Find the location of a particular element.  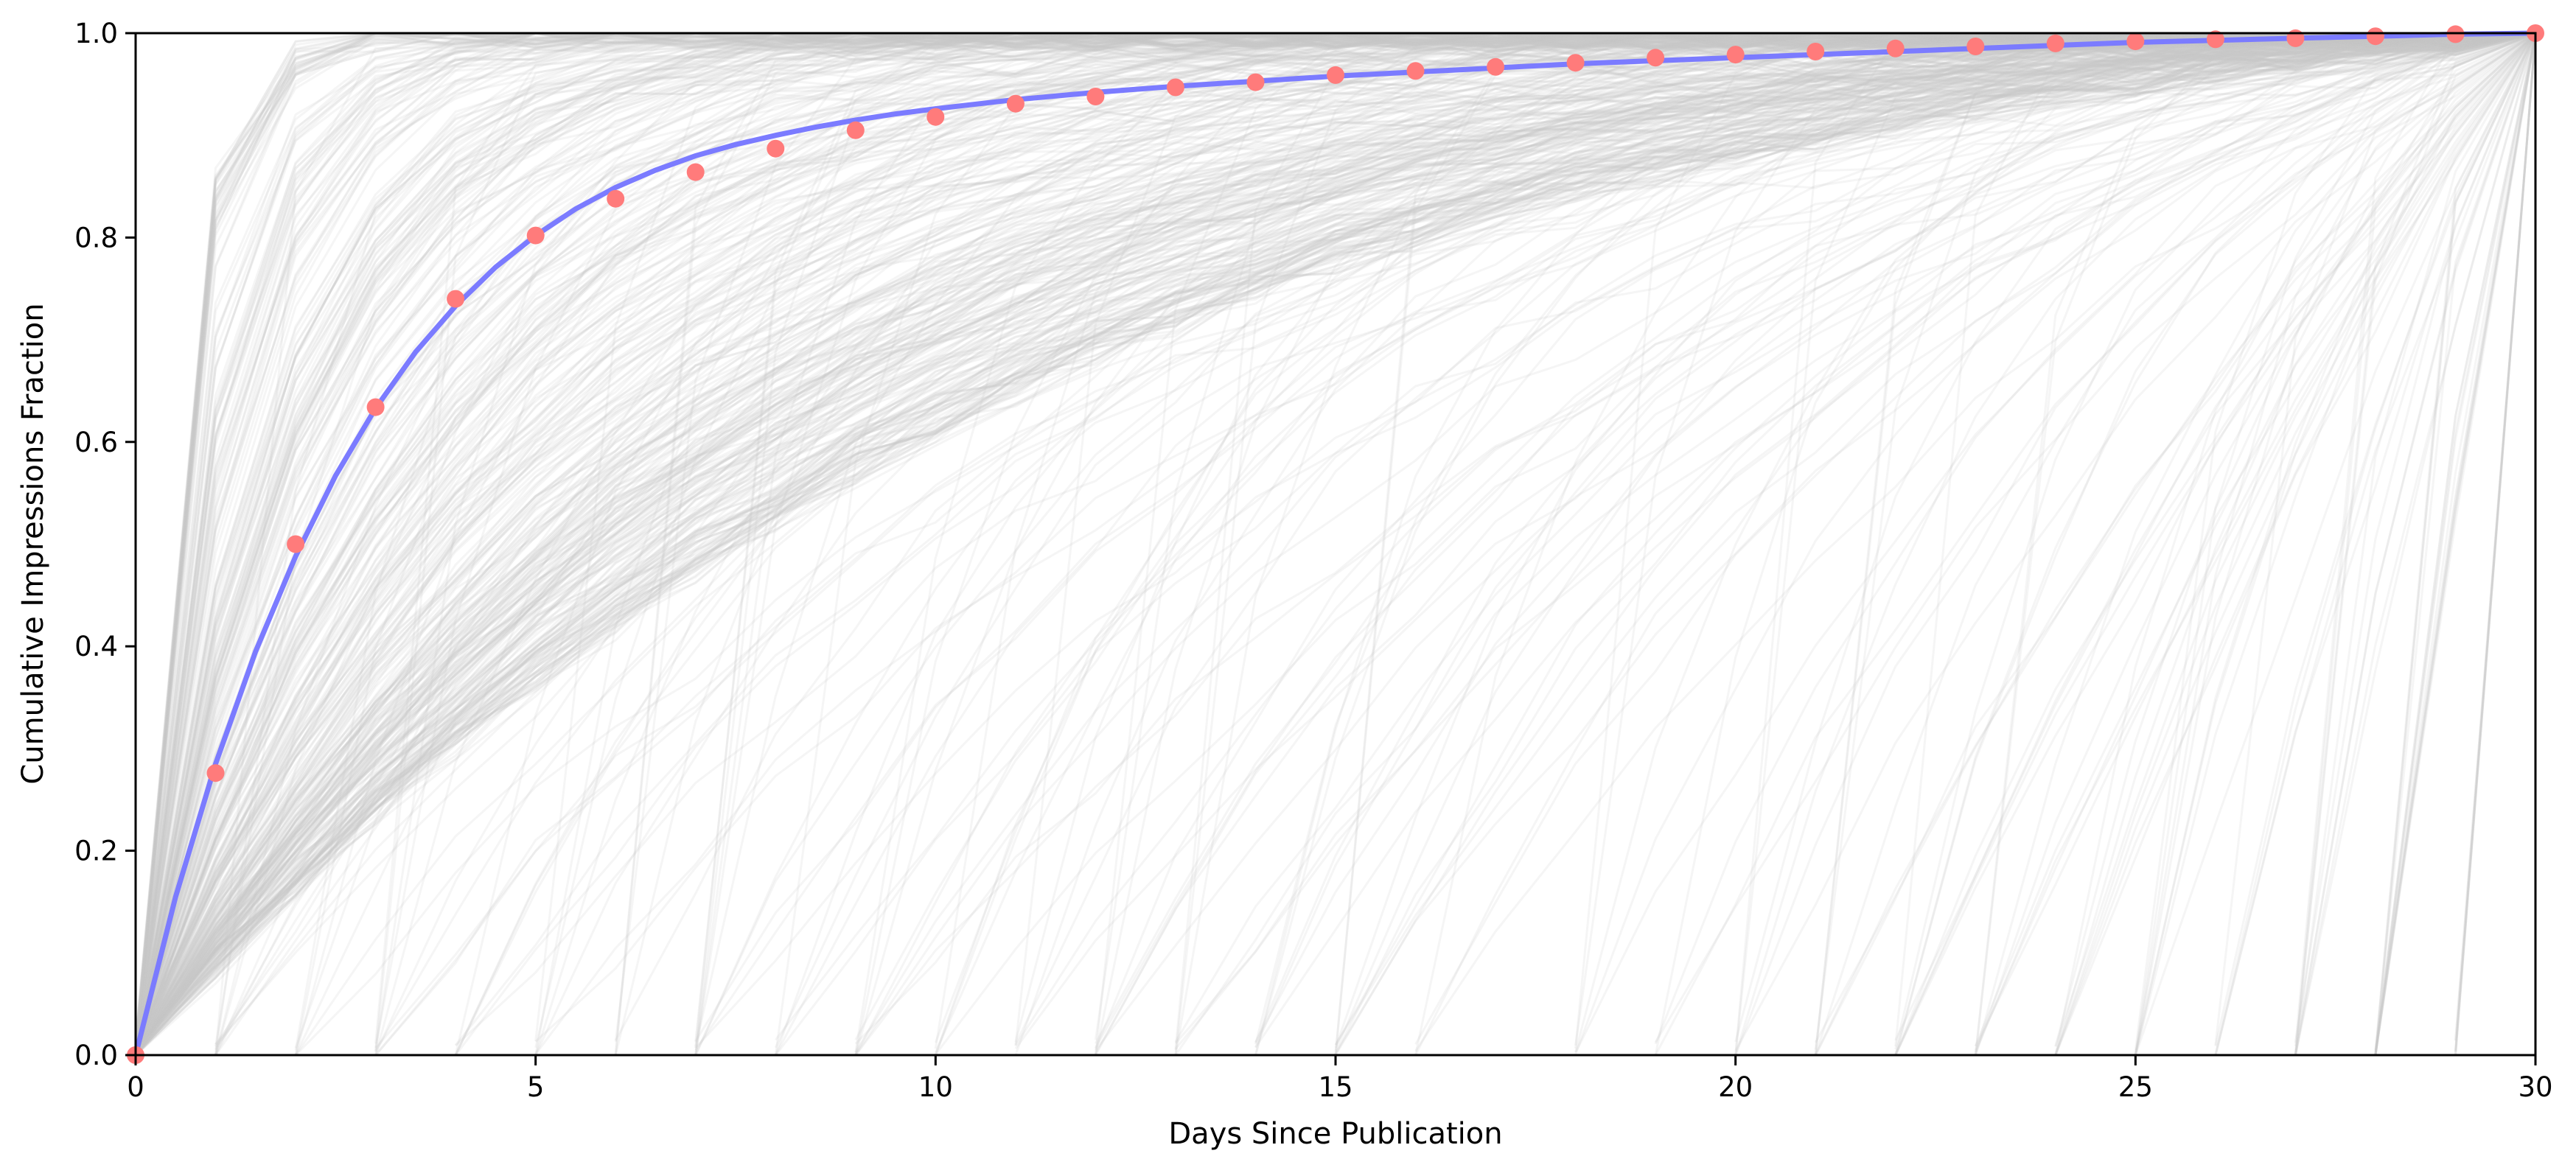

y-tick-label: 1.0 is located at coordinates (96, 33).